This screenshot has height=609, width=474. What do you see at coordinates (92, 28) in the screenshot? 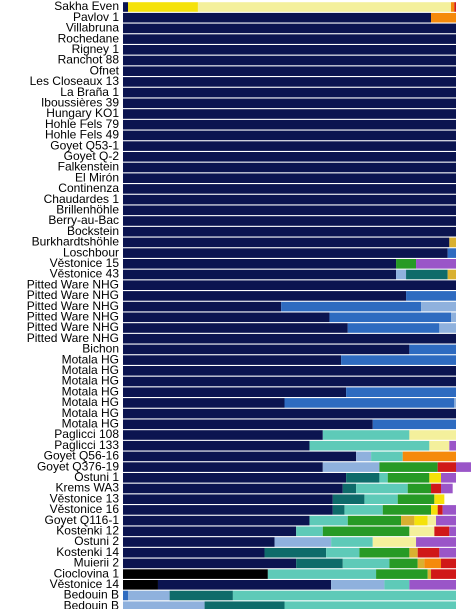
I see `row-label: Villabruna` at bounding box center [92, 28].